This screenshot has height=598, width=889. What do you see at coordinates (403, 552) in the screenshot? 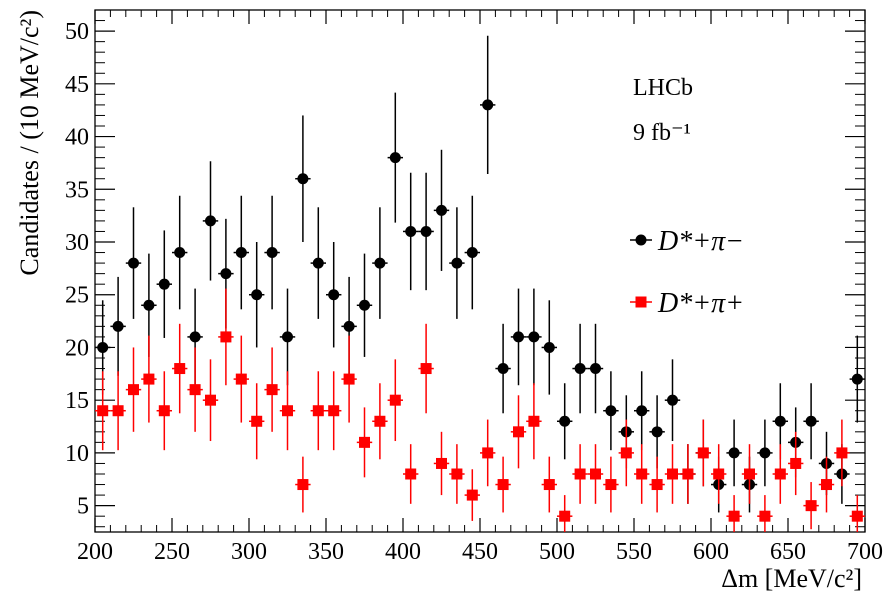
I see `x-tick-label-400: 400` at bounding box center [403, 552].